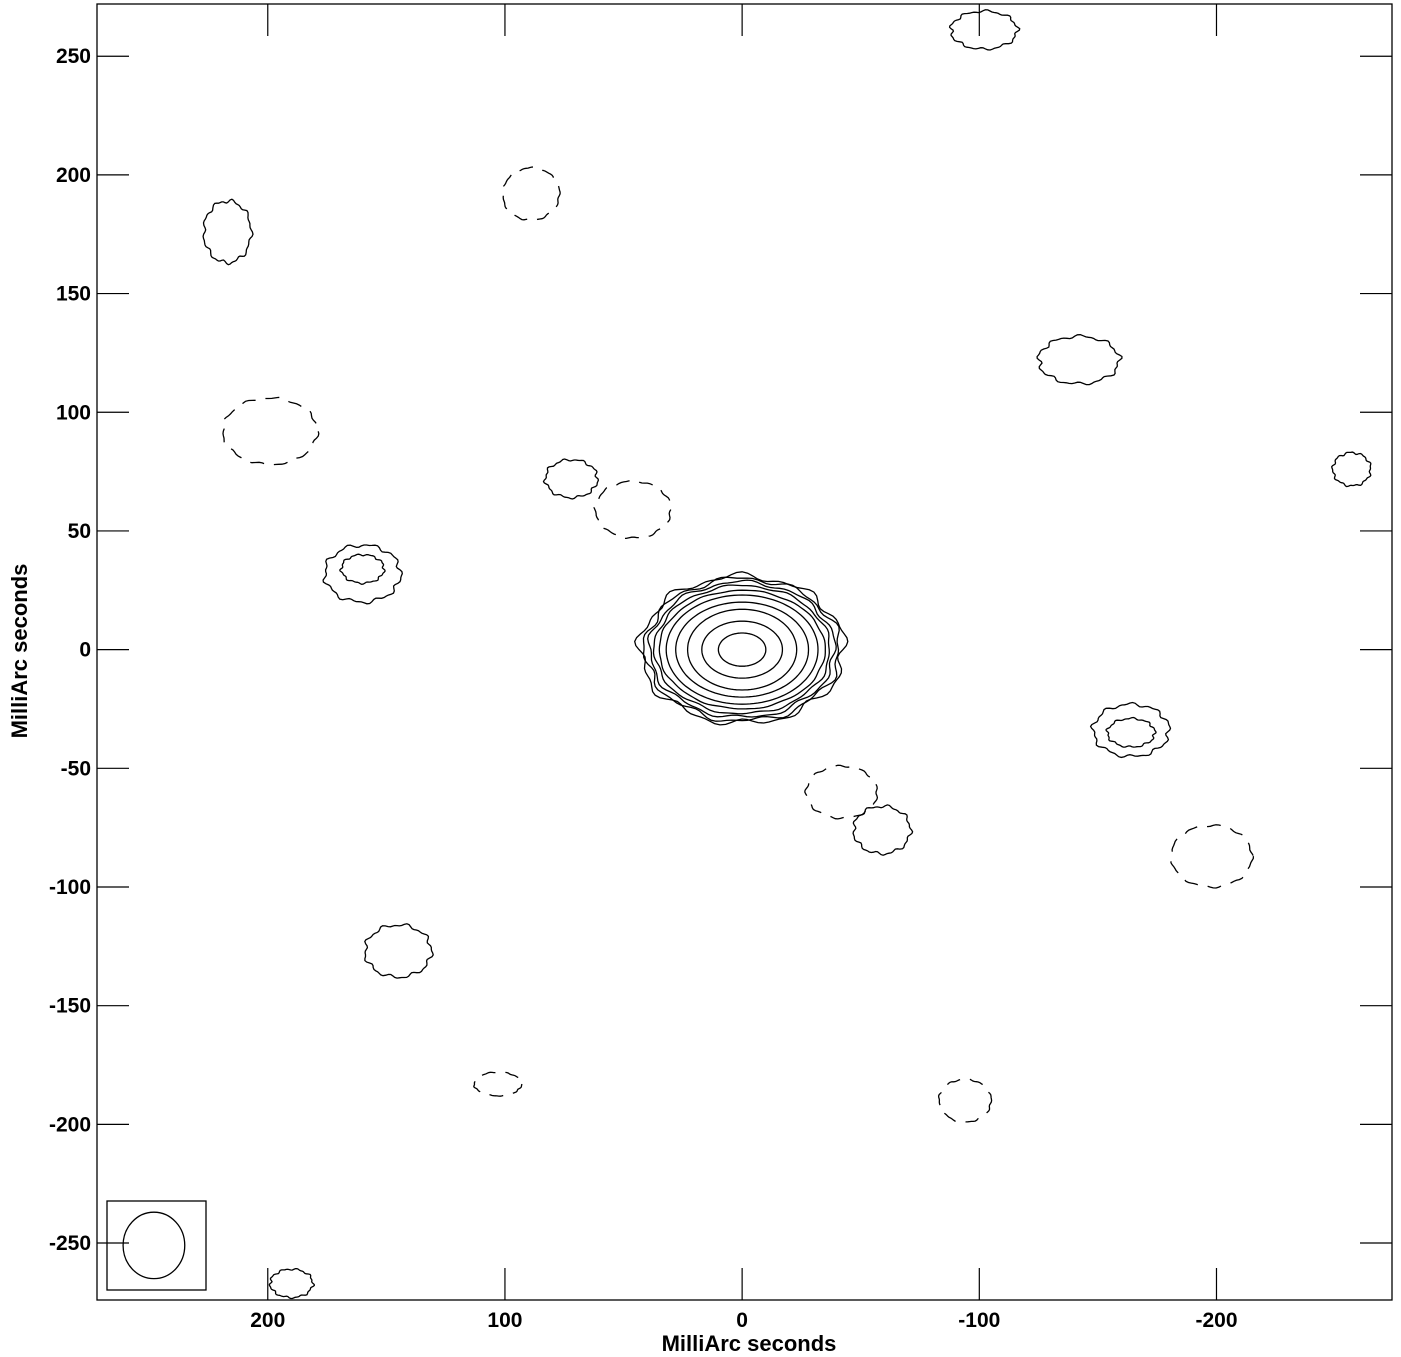 This screenshot has width=1401, height=1357. Describe the element at coordinates (85, 650) in the screenshot. I see `y-tick-label: 0` at that location.